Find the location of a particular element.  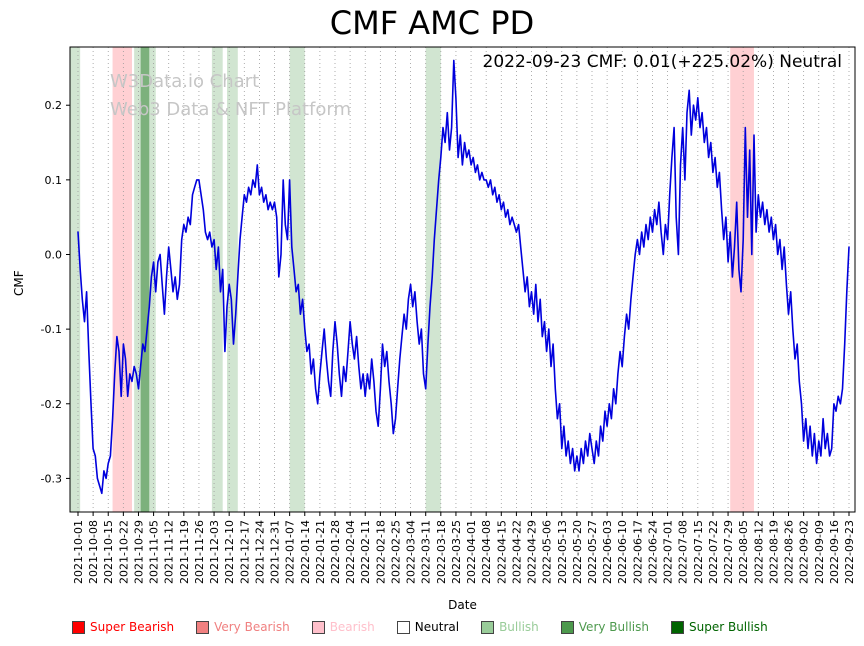

x-tick-label: 2021-10-08 is located at coordinates (93, 552).